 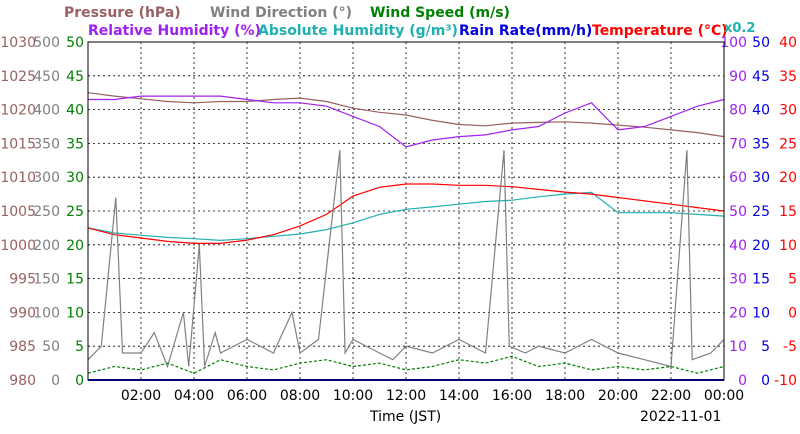 I want to click on wind-speed-tick-label: 35, so click(x=75, y=144).